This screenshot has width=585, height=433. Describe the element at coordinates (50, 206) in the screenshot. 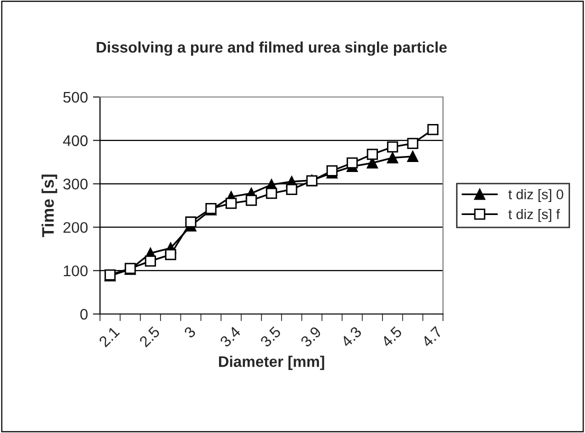

I see `y-axis-title: Time [s]` at that location.